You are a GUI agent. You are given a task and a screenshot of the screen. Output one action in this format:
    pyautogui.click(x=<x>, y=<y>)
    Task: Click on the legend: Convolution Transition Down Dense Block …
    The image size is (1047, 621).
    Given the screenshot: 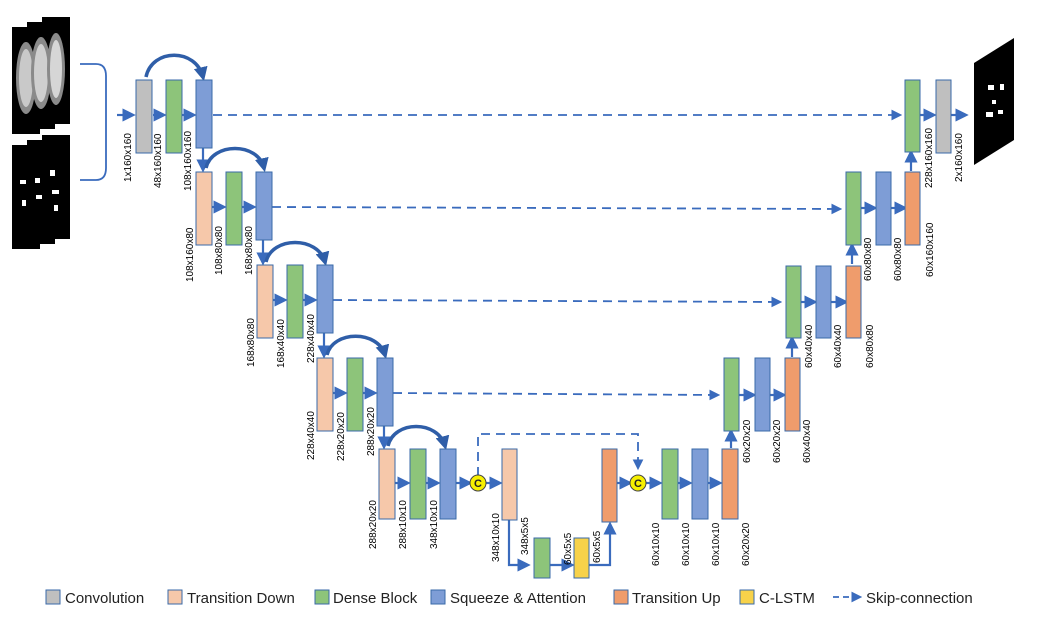 What is the action you would take?
    pyautogui.click(x=509, y=598)
    